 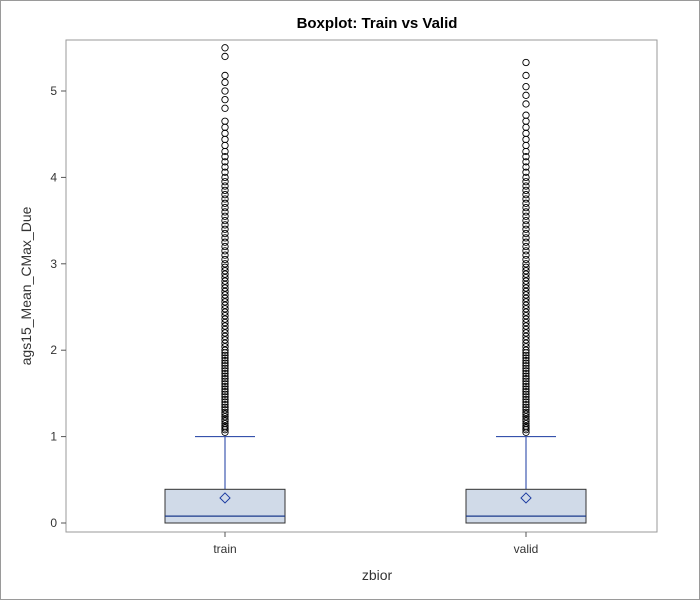 What do you see at coordinates (53, 523) in the screenshot?
I see `y-tick-label: 0` at bounding box center [53, 523].